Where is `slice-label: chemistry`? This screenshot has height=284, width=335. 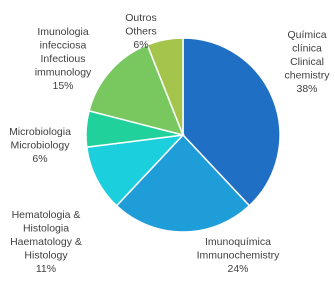
slice-label: chemistry is located at coordinates (308, 75).